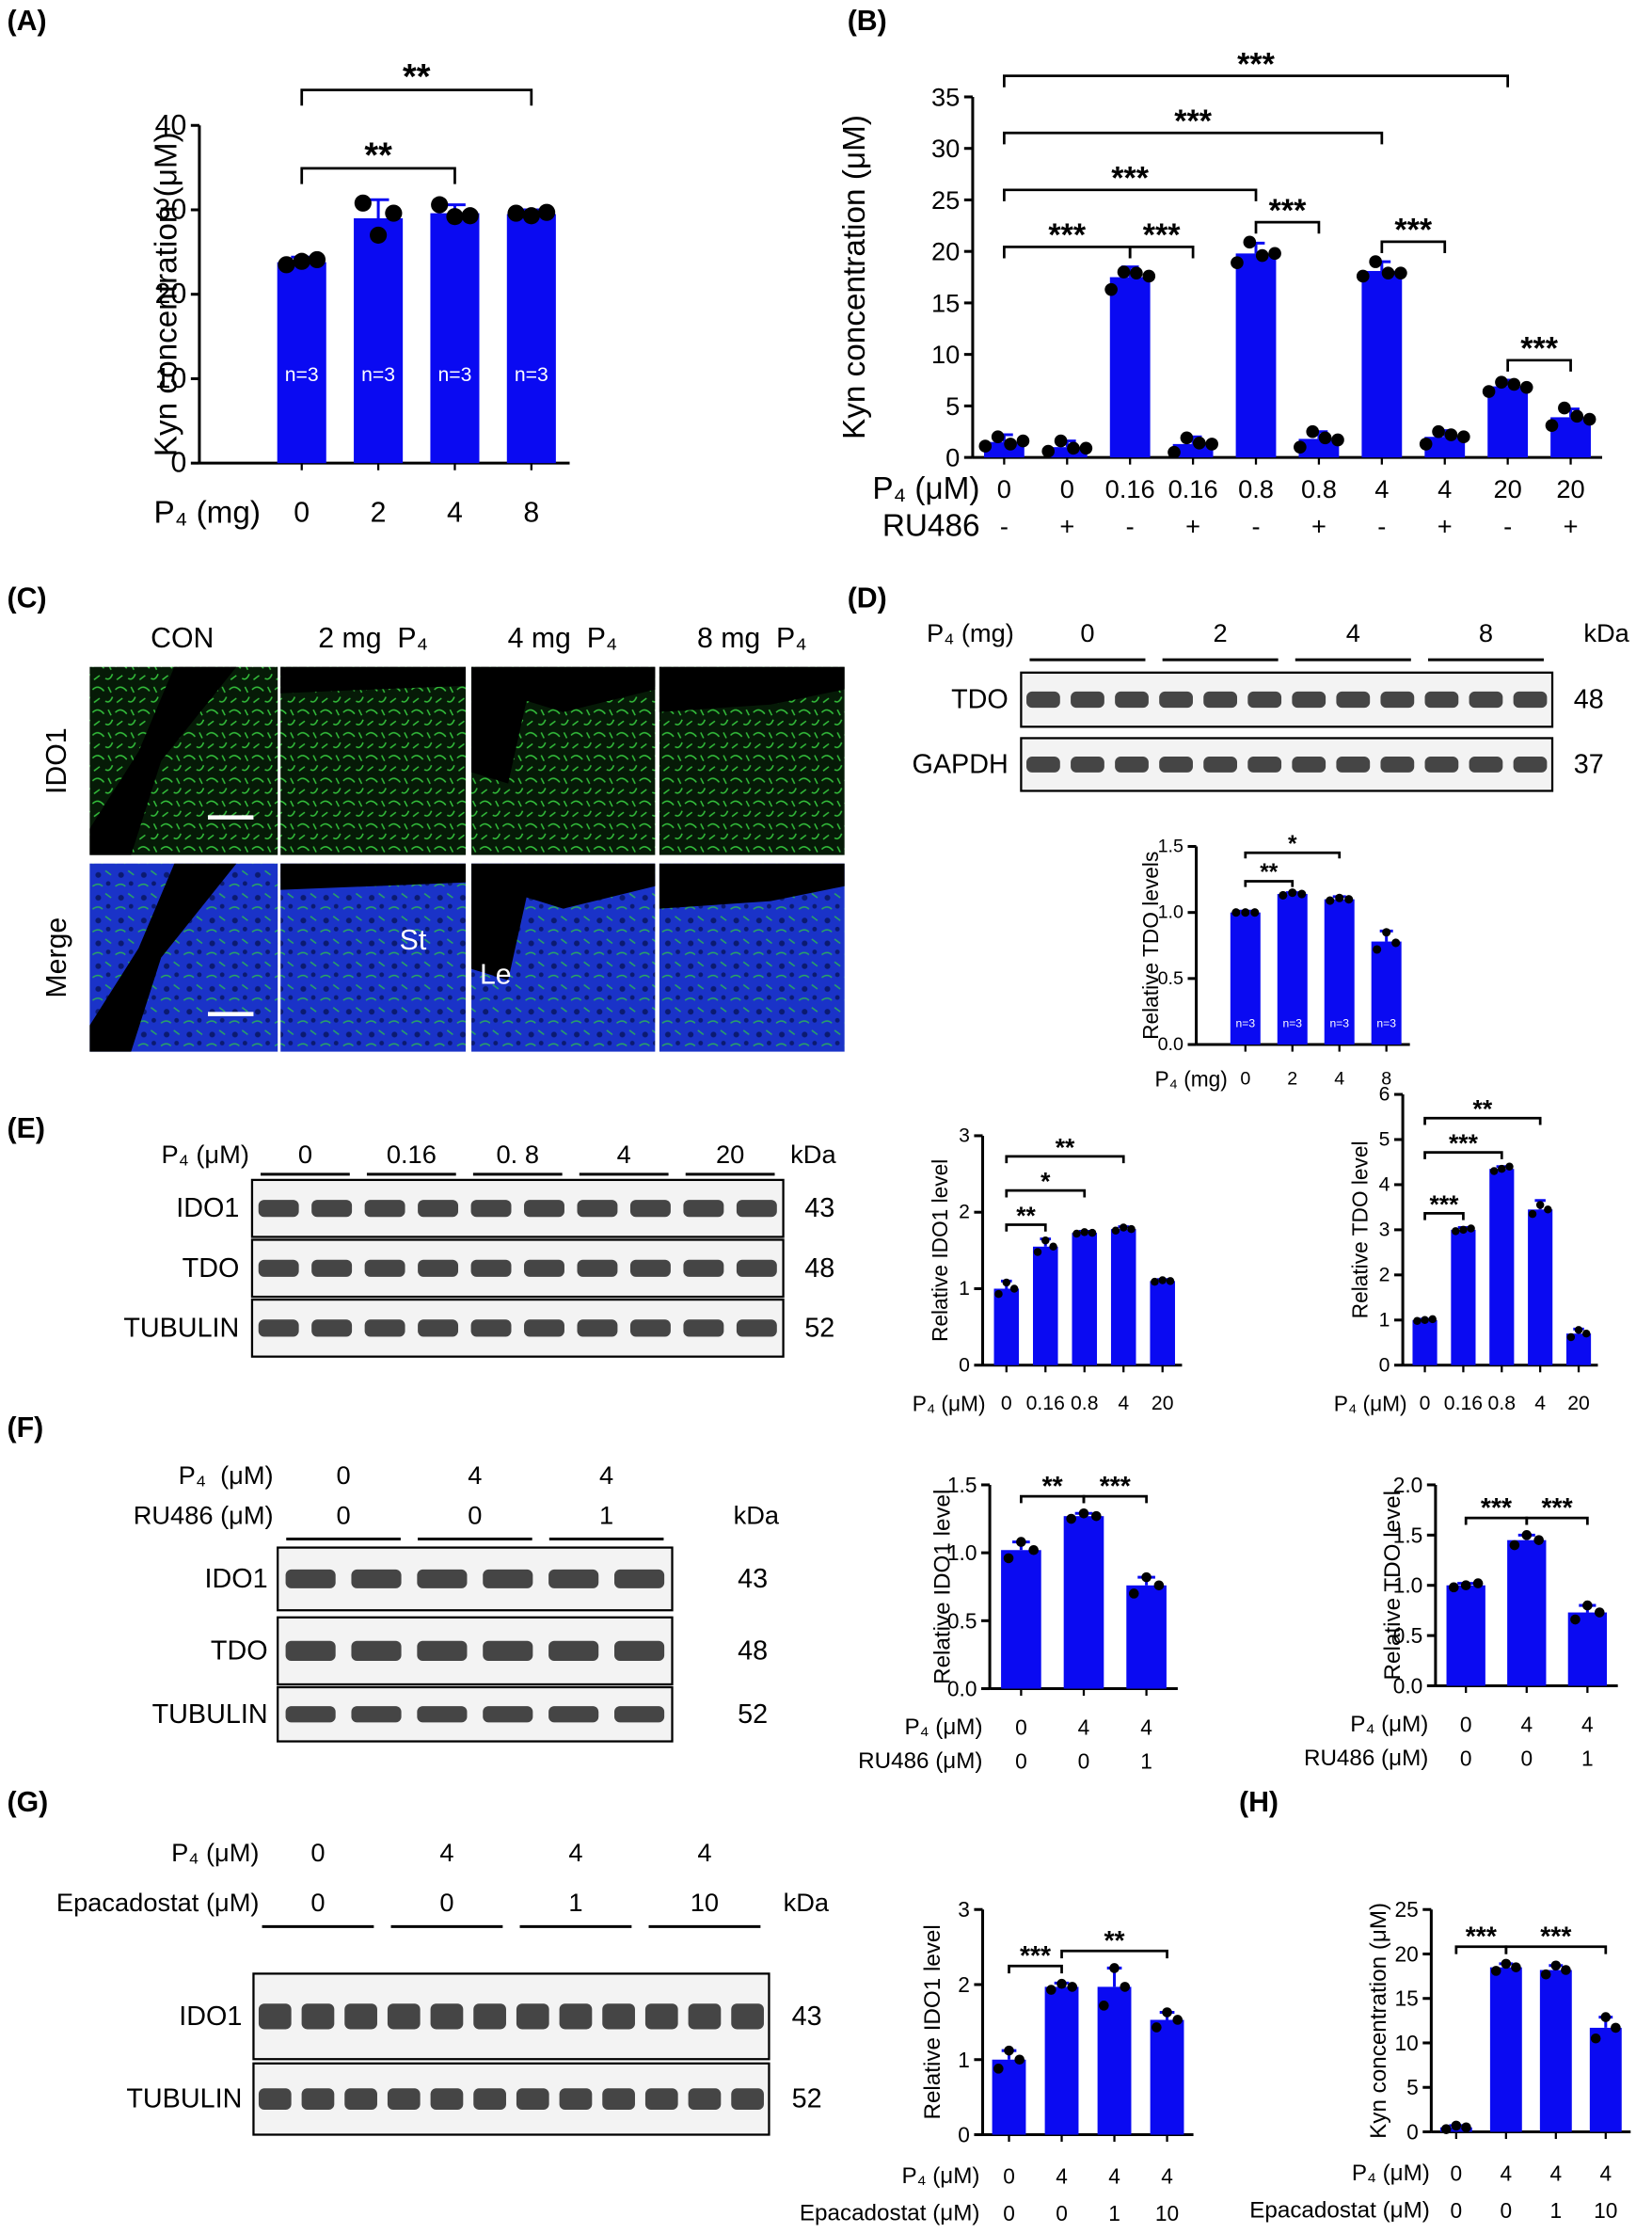 The width and height of the screenshot is (1652, 2233). What do you see at coordinates (563, 638) in the screenshot?
I see `micrograph-column-label: 4 mg P₄` at bounding box center [563, 638].